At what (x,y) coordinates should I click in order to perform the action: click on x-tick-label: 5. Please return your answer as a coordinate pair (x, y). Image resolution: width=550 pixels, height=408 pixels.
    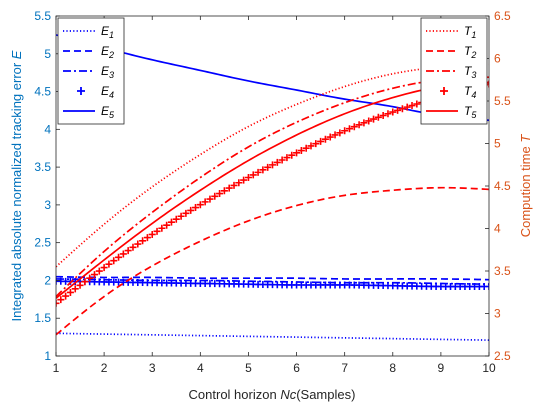
    Looking at the image, I should click on (248, 368).